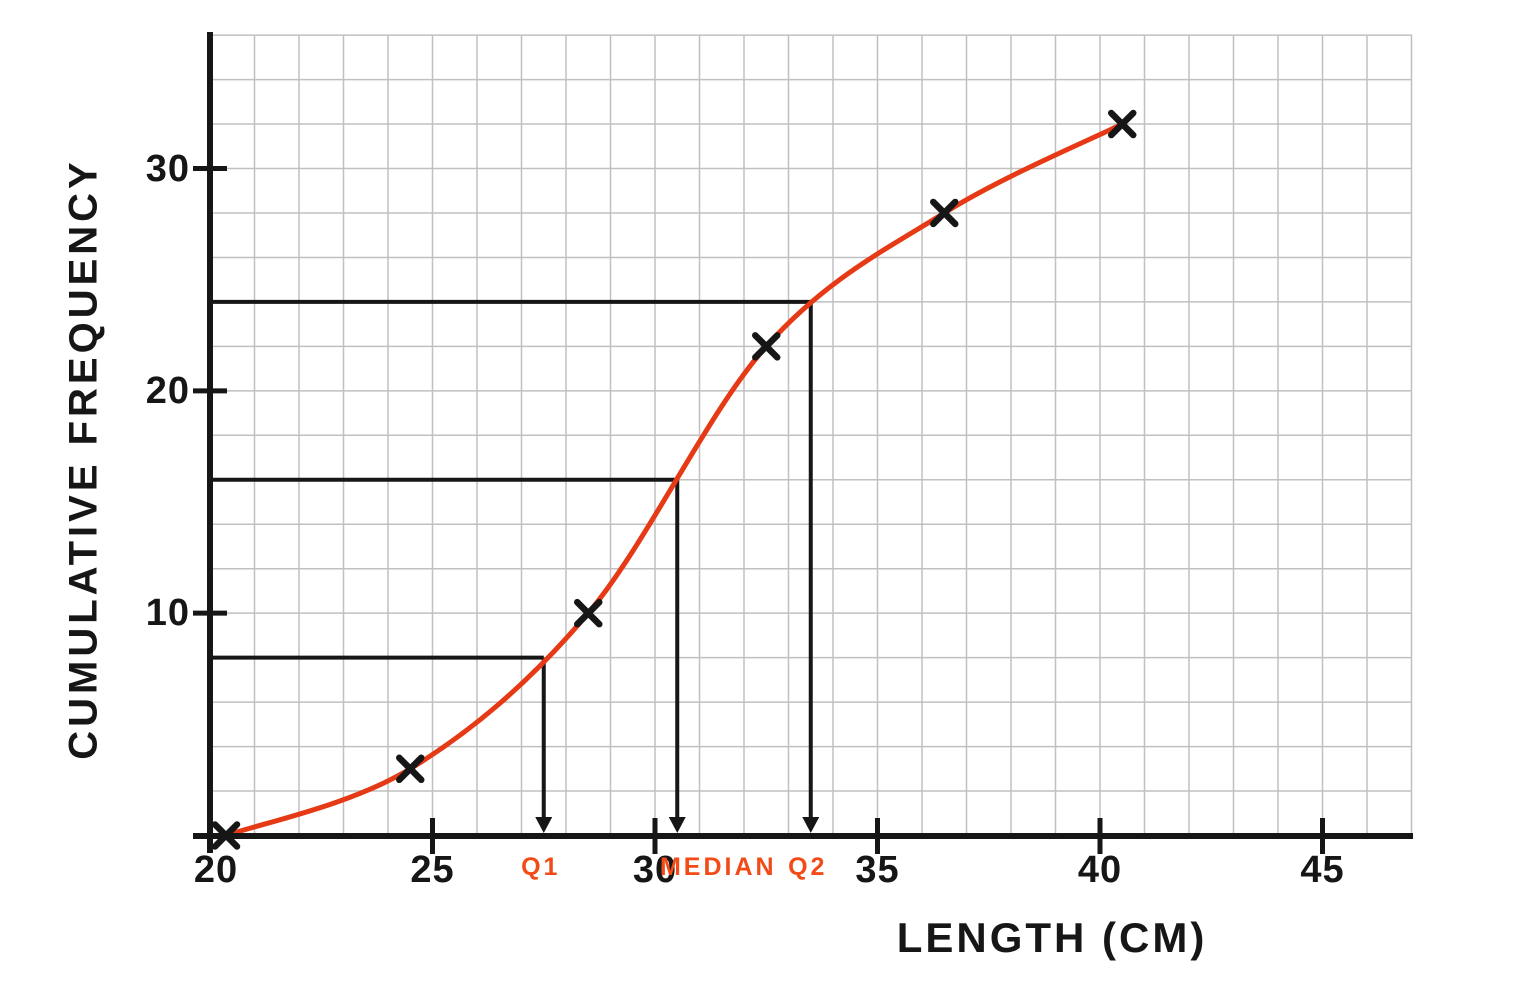  Describe the element at coordinates (432, 870) in the screenshot. I see `x-tick-label-25: 25` at that location.